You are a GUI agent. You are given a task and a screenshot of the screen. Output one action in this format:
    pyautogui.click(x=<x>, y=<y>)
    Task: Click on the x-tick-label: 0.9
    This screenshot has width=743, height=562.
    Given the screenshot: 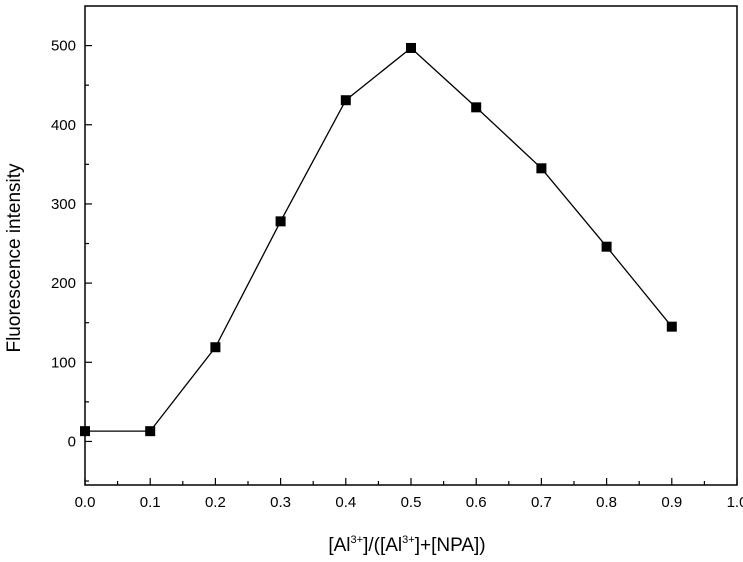 What is the action you would take?
    pyautogui.click(x=671, y=502)
    